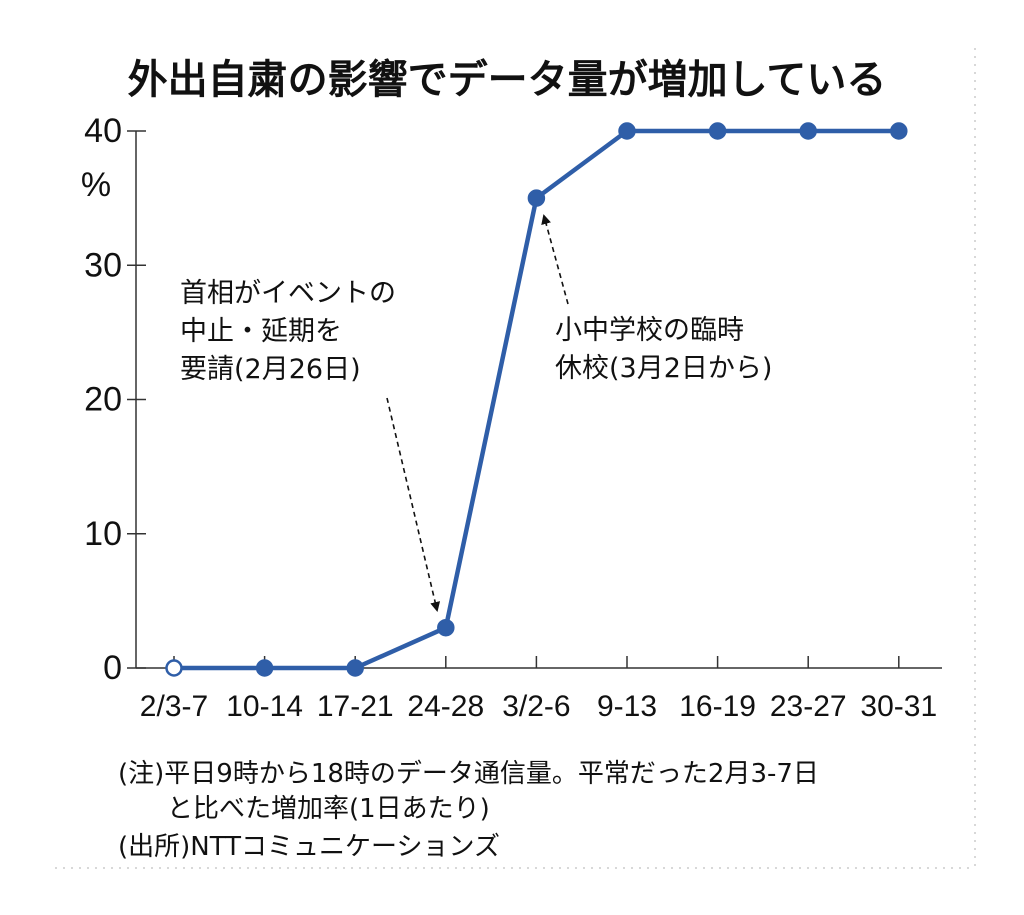 The height and width of the screenshot is (915, 1024). I want to click on y-axis: 0 10 20 30 40, so click(115, 399).